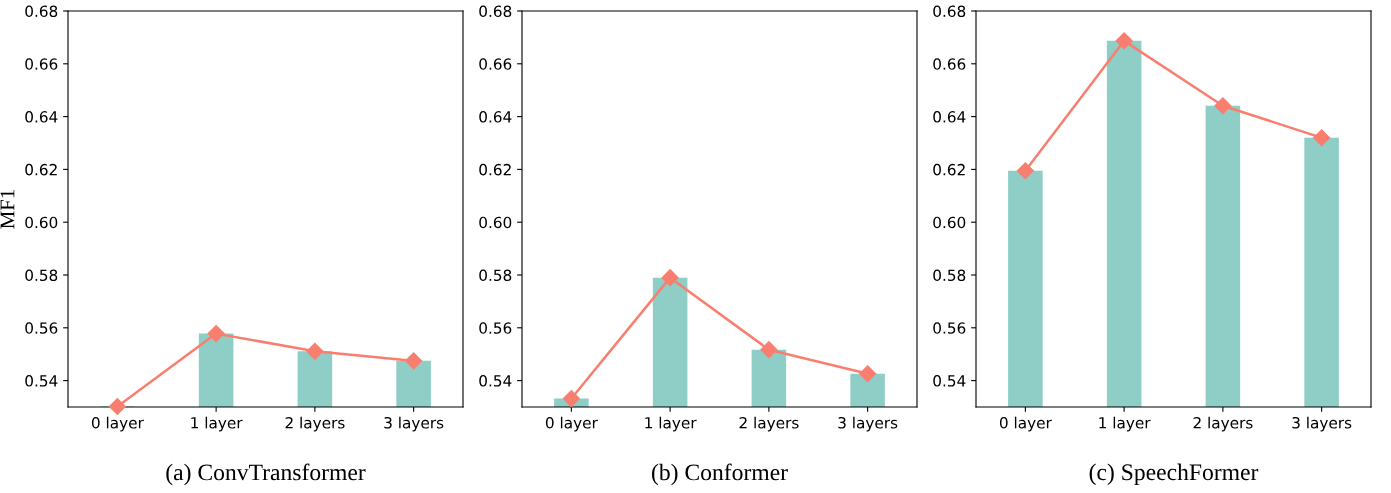 This screenshot has width=1391, height=493. What do you see at coordinates (7, 209) in the screenshot?
I see `y-axis-title: MF1` at bounding box center [7, 209].